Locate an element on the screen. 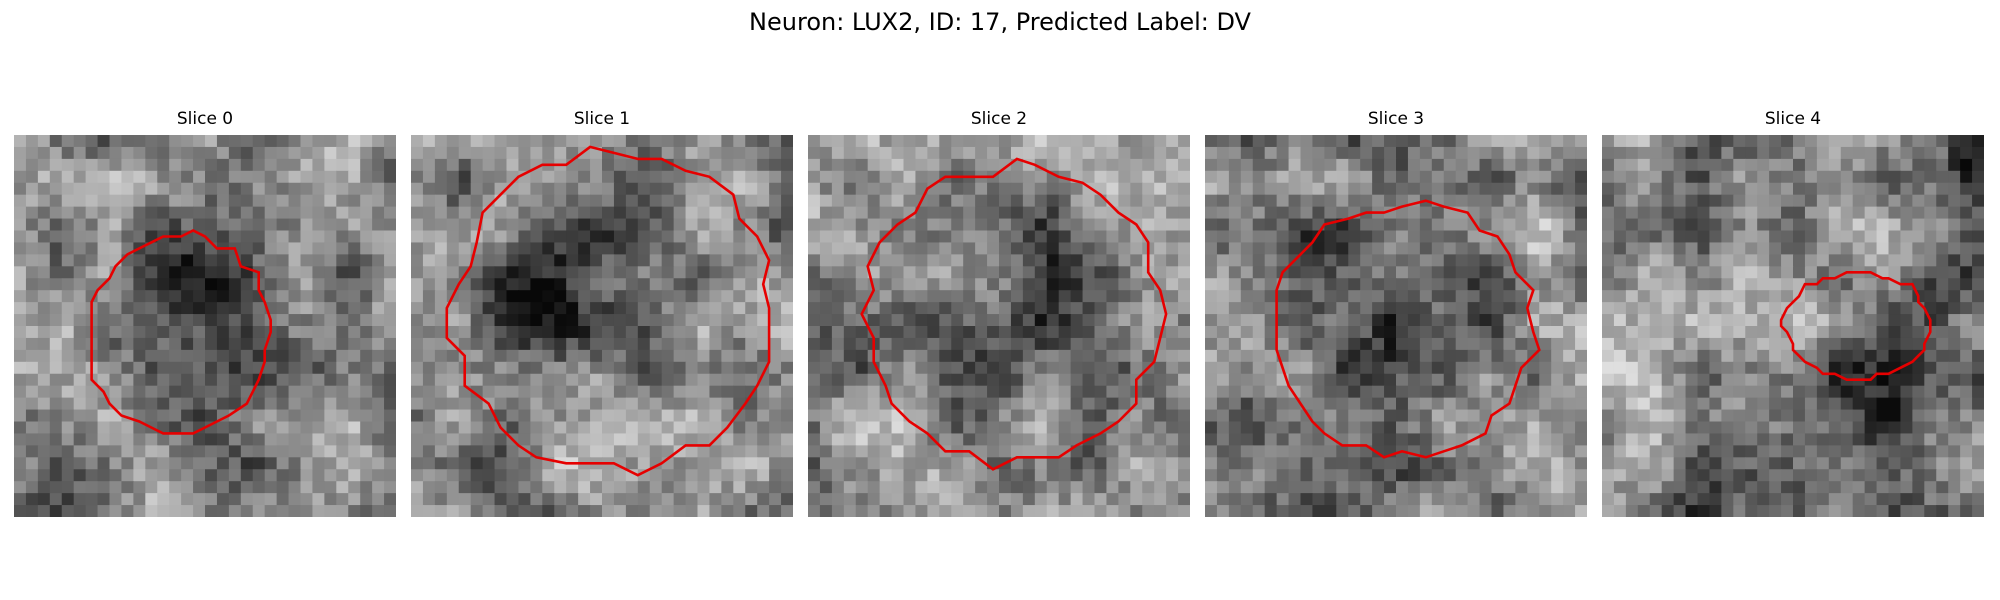 This screenshot has width=2000, height=600. slice-panel-4: Slice 4 is located at coordinates (1793, 311).